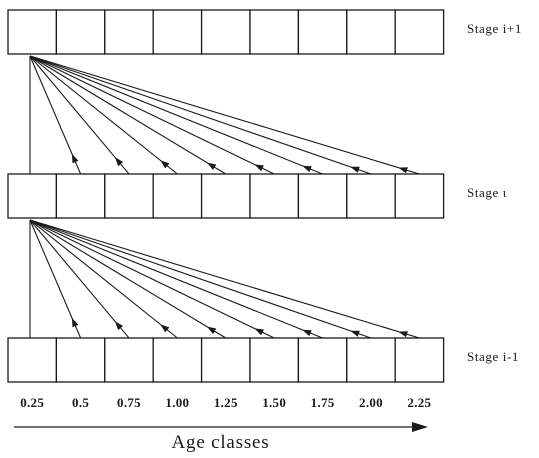 The width and height of the screenshot is (539, 458). What do you see at coordinates (371, 402) in the screenshot?
I see `age-class-label: 2.00` at bounding box center [371, 402].